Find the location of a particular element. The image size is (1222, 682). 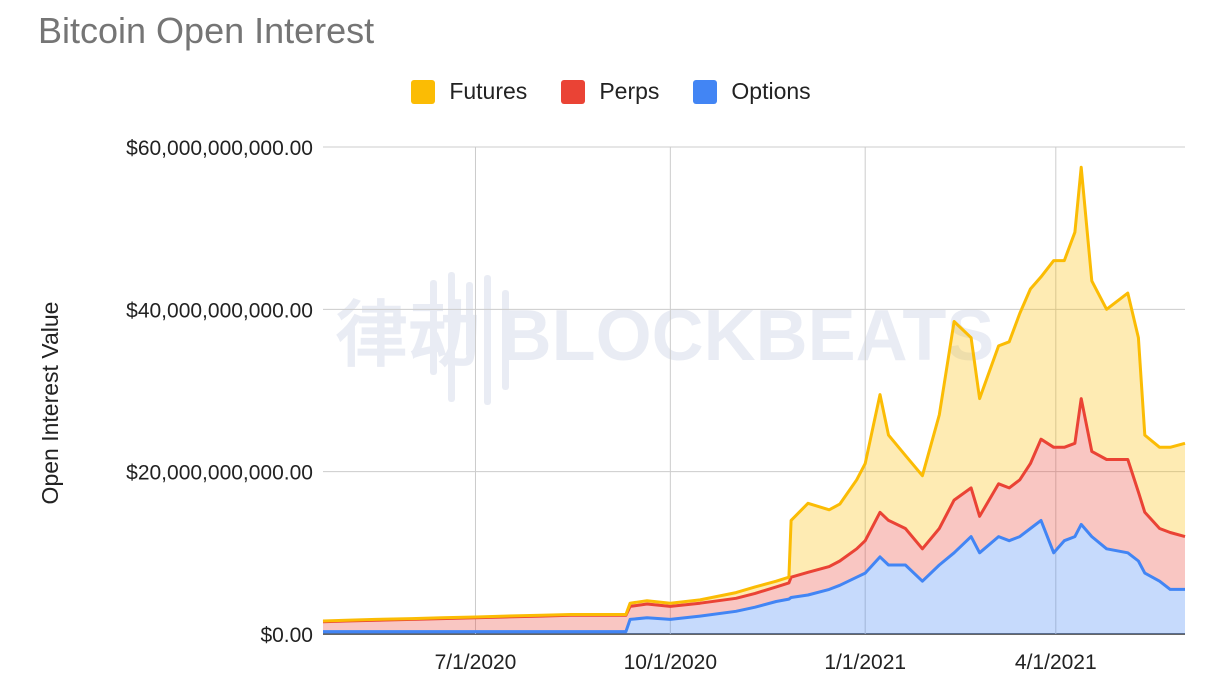

watermark-logo: 律动 BLOCKBEATS is located at coordinates (665, 338).